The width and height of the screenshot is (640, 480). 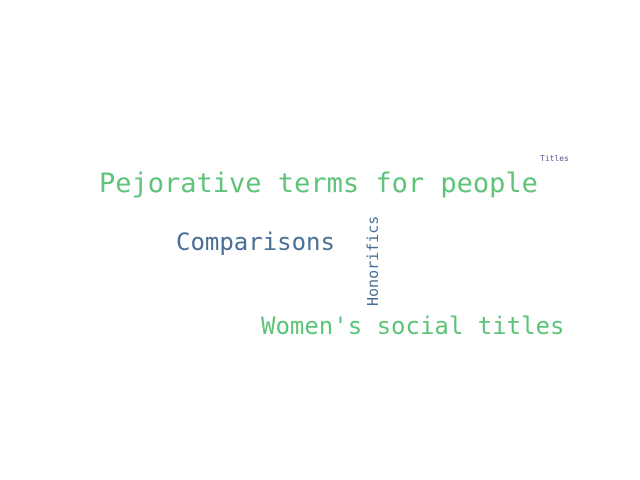 What do you see at coordinates (412, 326) in the screenshot?
I see `word-womens-social-titles: Women's social titles` at bounding box center [412, 326].